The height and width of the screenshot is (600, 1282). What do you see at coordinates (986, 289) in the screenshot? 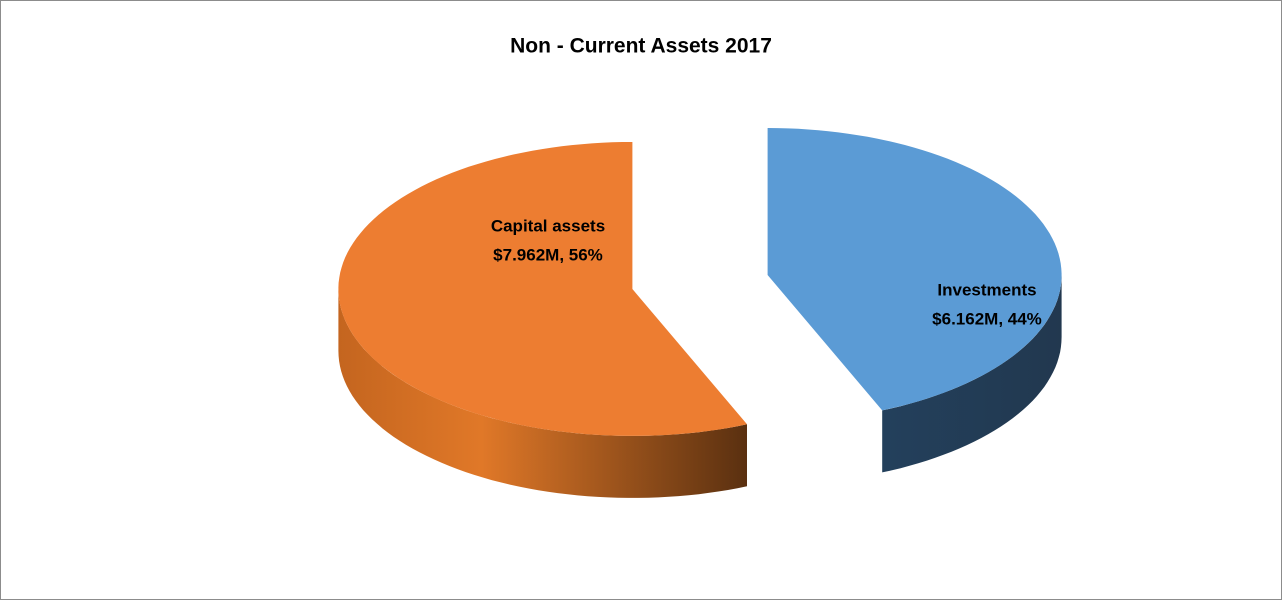
I see `slice-label: Investments` at bounding box center [986, 289].